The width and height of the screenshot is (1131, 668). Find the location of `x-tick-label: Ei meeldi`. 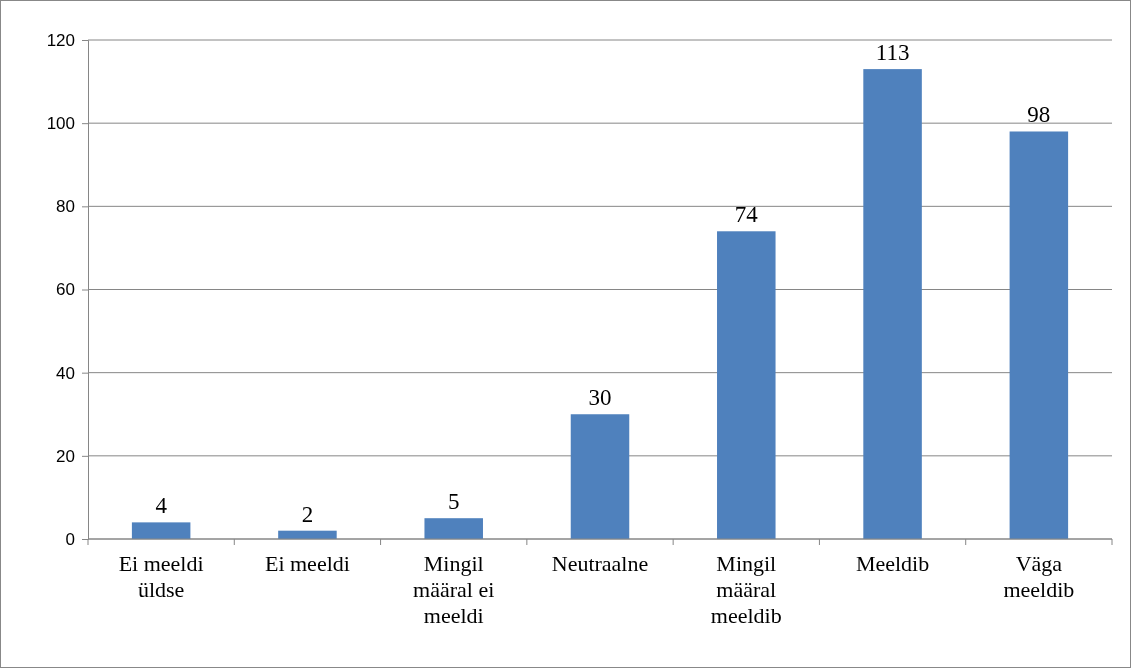

x-tick-label: Ei meeldi is located at coordinates (307, 563).